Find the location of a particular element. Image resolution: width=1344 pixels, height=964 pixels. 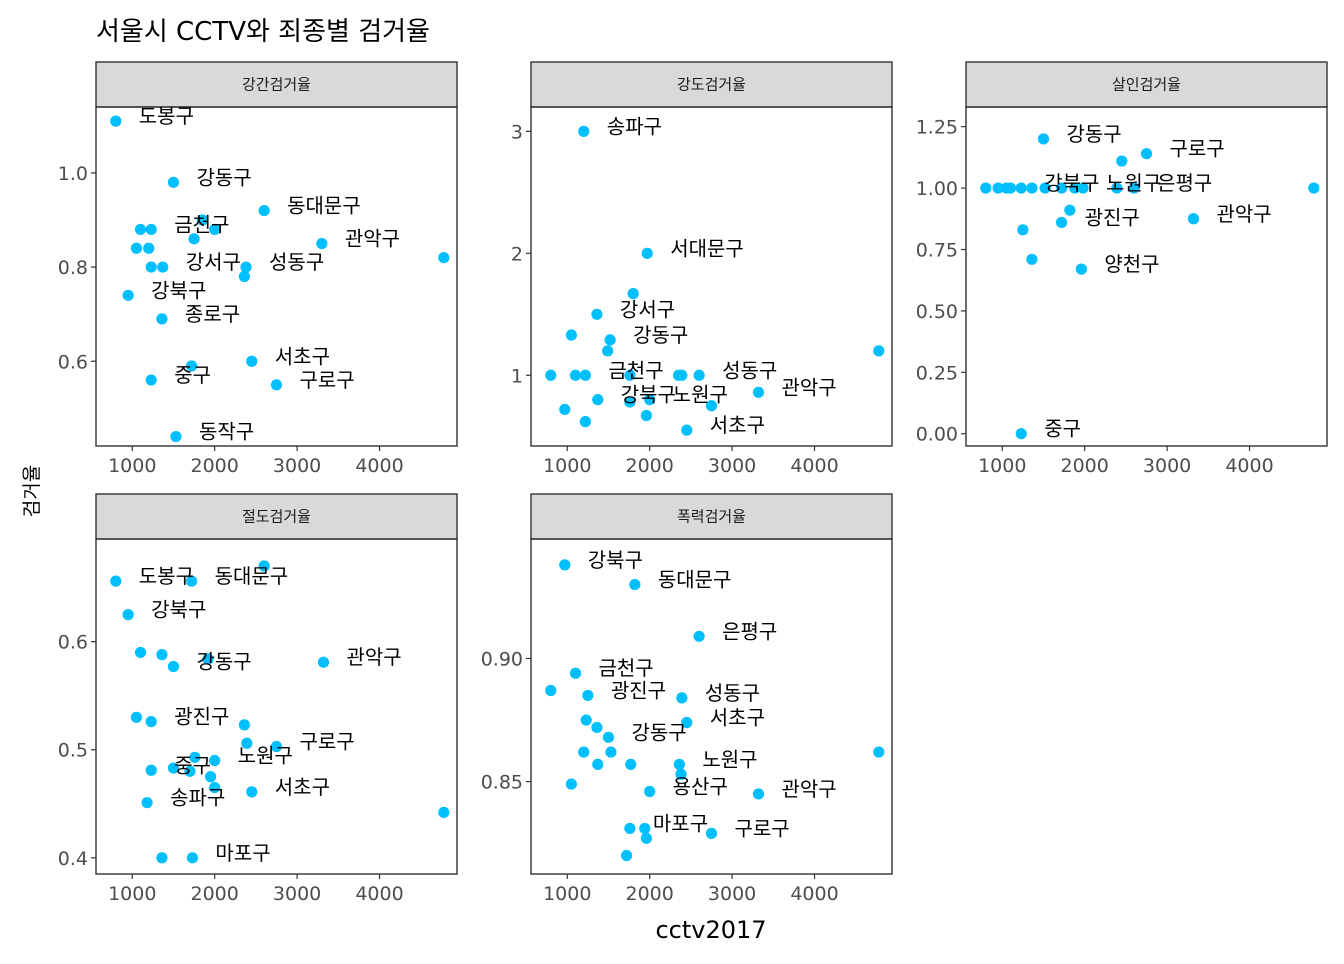

facet-strip-label: 강도검거율 is located at coordinates (711, 85).